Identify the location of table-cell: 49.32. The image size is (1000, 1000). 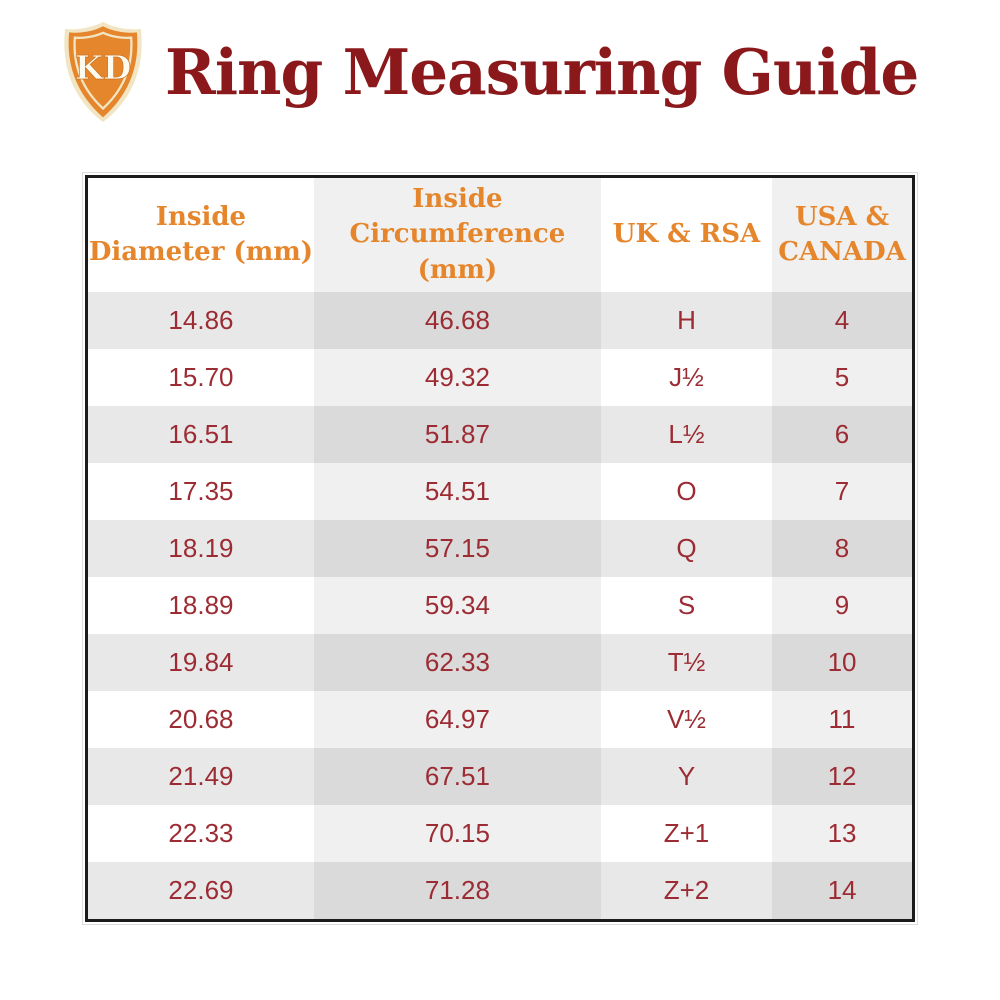
(457, 377).